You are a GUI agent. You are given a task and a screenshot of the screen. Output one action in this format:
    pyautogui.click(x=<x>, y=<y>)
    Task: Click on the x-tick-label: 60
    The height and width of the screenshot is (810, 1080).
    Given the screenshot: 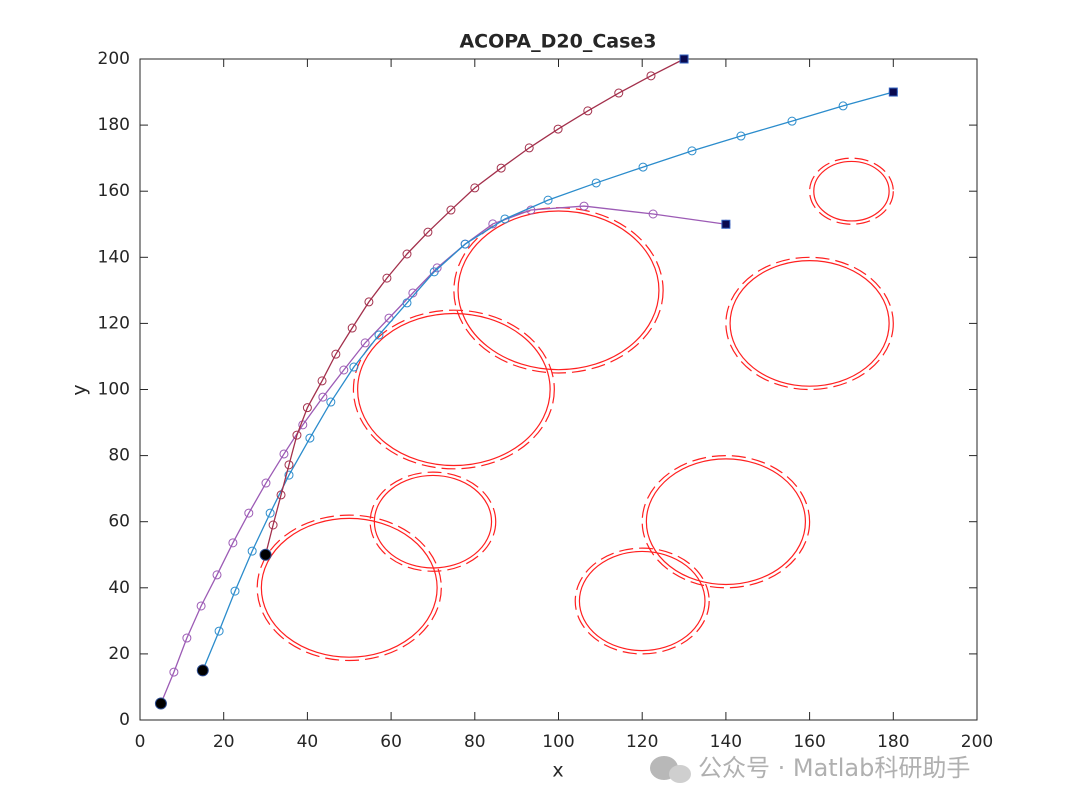 What is the action you would take?
    pyautogui.click(x=391, y=742)
    